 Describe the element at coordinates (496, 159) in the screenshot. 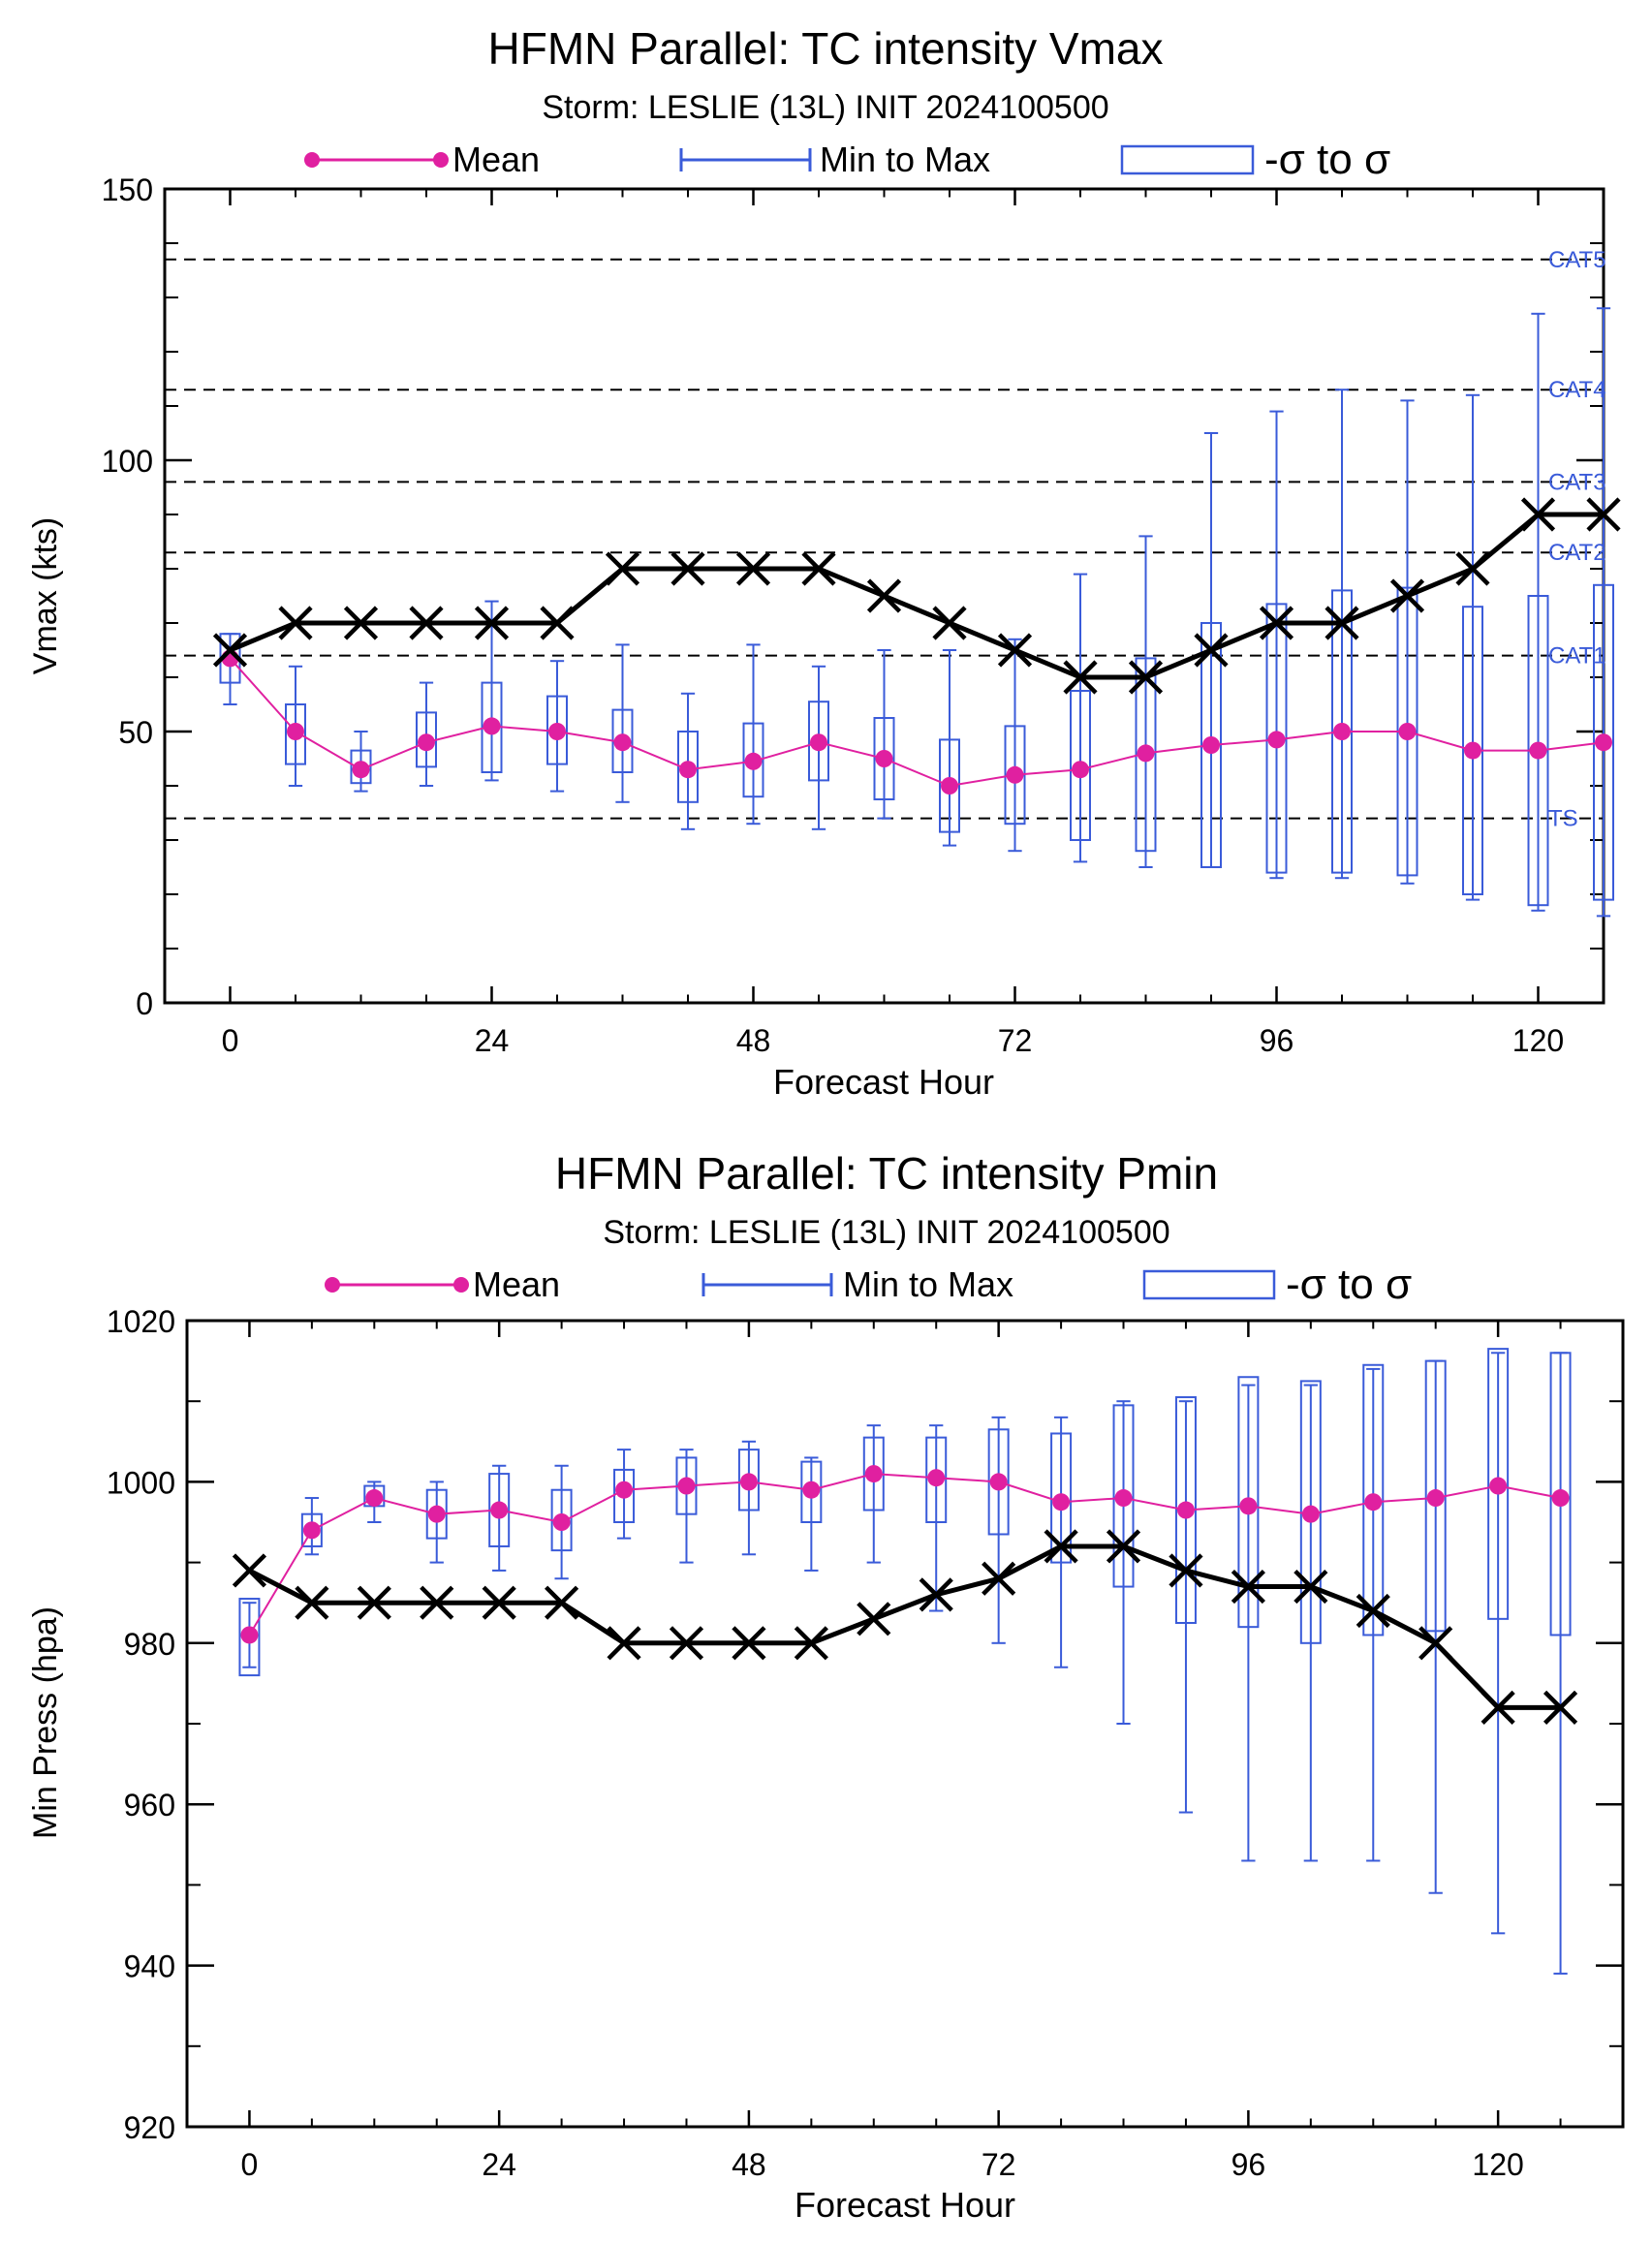

I see `chart1-legend-mean-label: Mean` at that location.